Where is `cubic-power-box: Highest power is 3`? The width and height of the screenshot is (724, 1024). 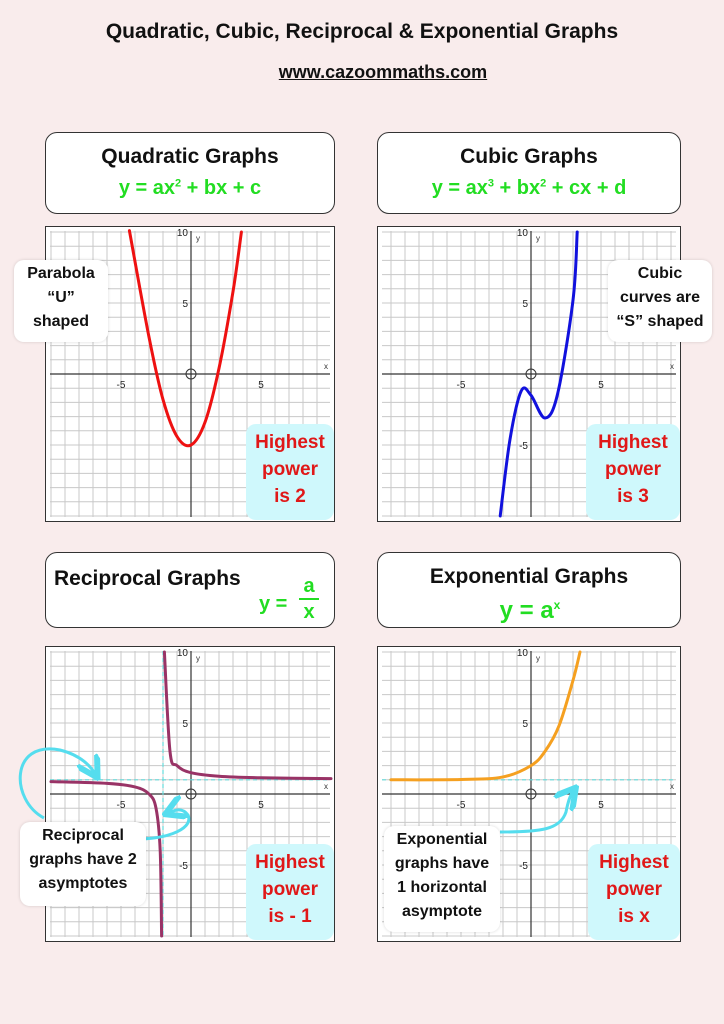 cubic-power-box: Highest power is 3 is located at coordinates (633, 472).